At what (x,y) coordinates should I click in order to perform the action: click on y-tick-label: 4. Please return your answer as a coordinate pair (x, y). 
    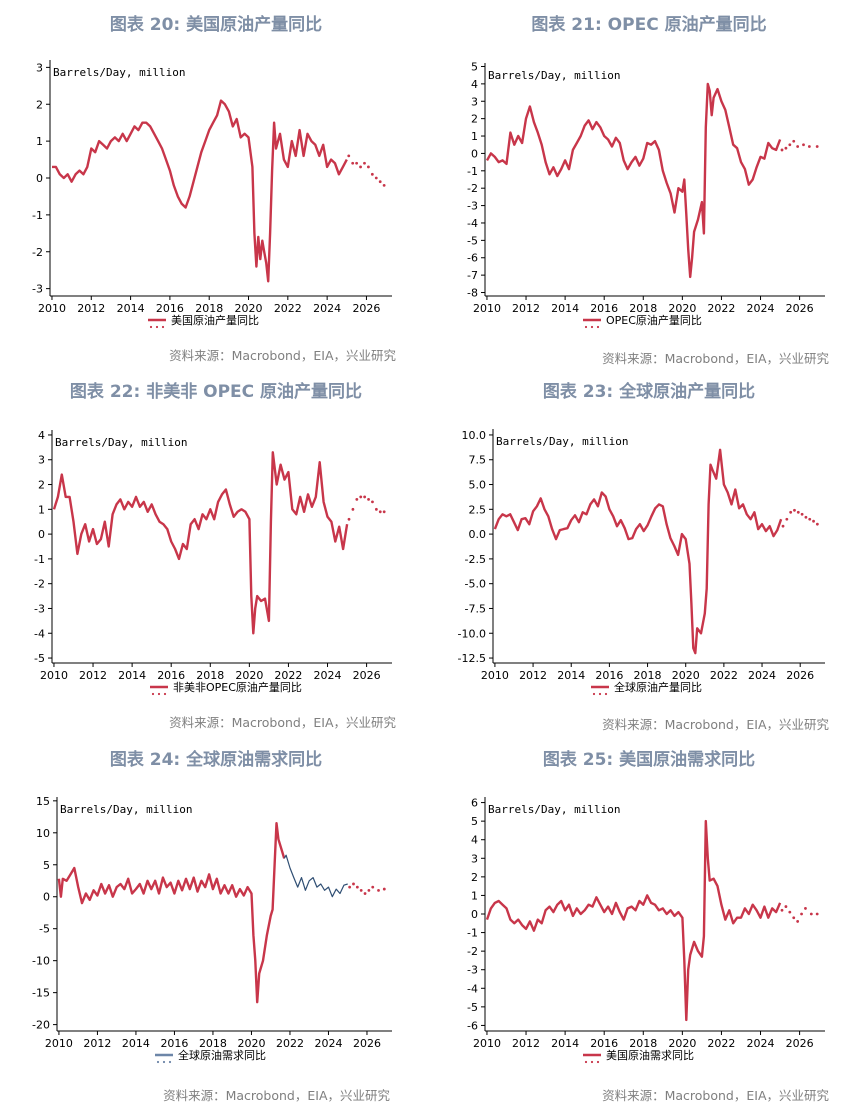
    Looking at the image, I should click on (474, 84).